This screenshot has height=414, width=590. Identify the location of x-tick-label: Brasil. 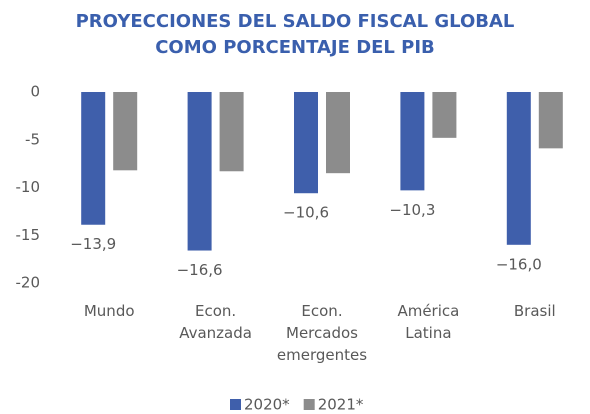
(535, 311).